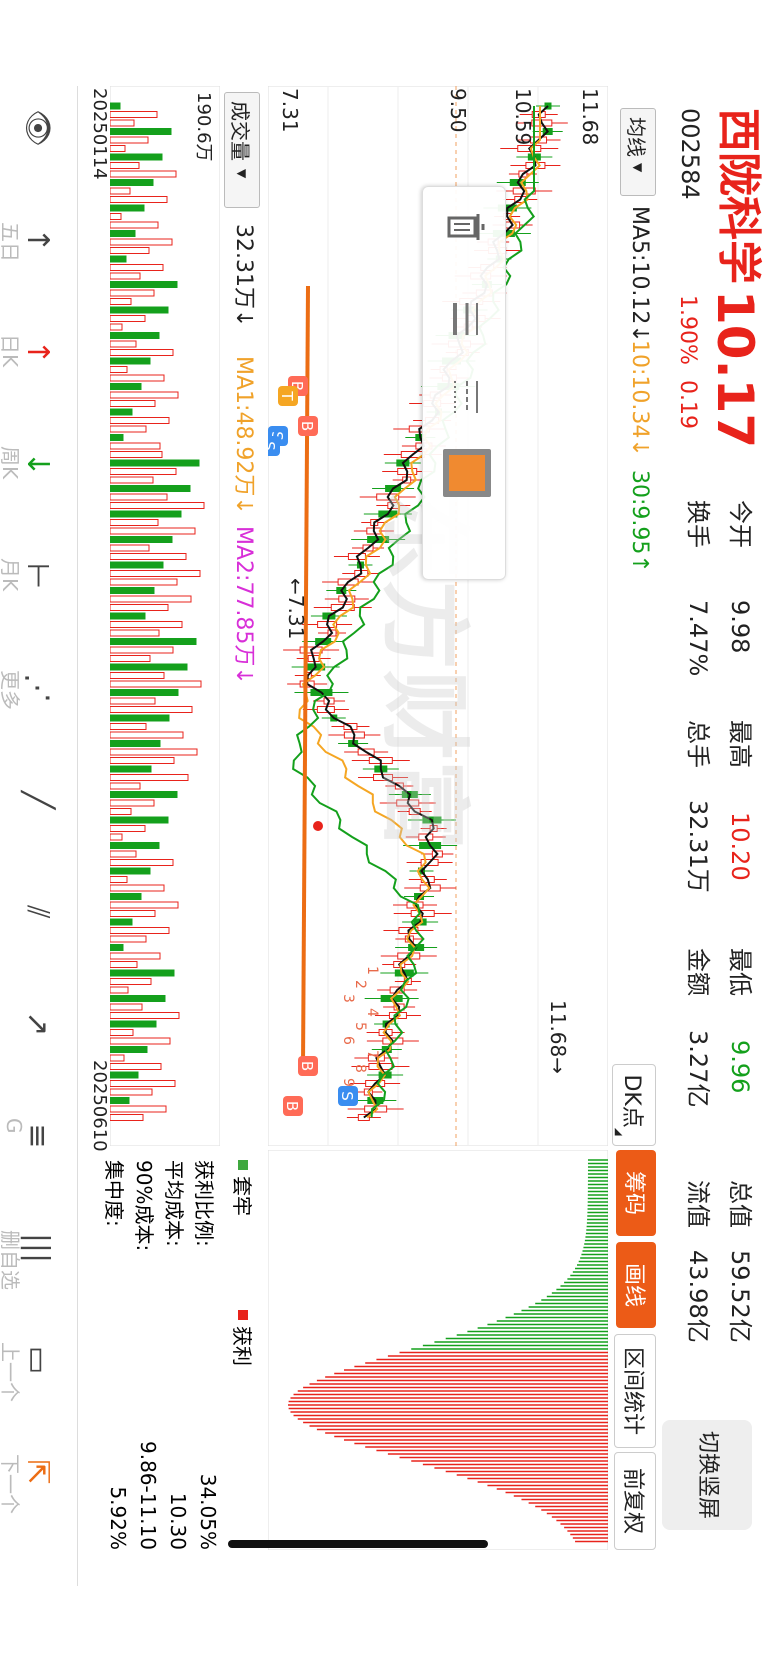 This screenshot has height=1663, width=768. I want to click on toolbar-label: 上一个, so click(11, 1372).